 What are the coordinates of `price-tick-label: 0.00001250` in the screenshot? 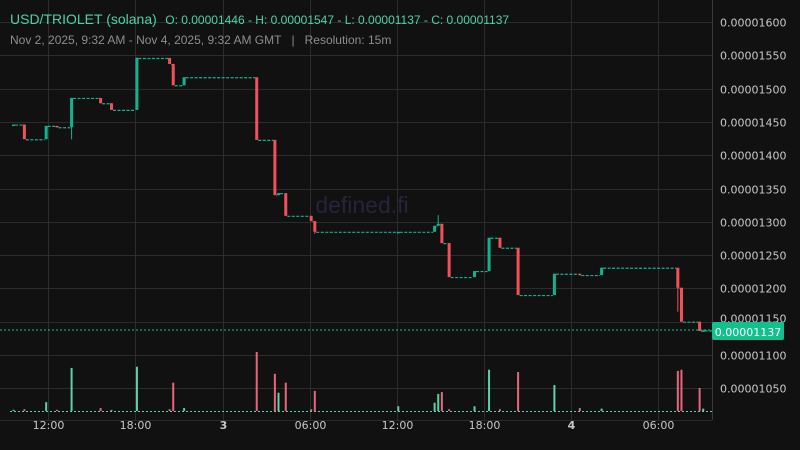 It's located at (753, 256).